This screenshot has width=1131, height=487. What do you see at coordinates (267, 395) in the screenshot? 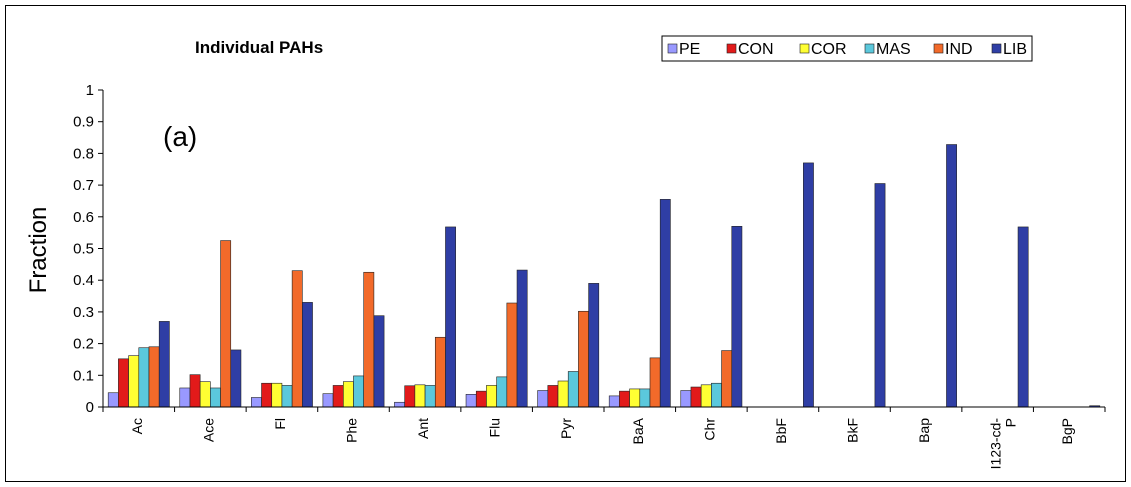
I see `bar-con-fl` at bounding box center [267, 395].